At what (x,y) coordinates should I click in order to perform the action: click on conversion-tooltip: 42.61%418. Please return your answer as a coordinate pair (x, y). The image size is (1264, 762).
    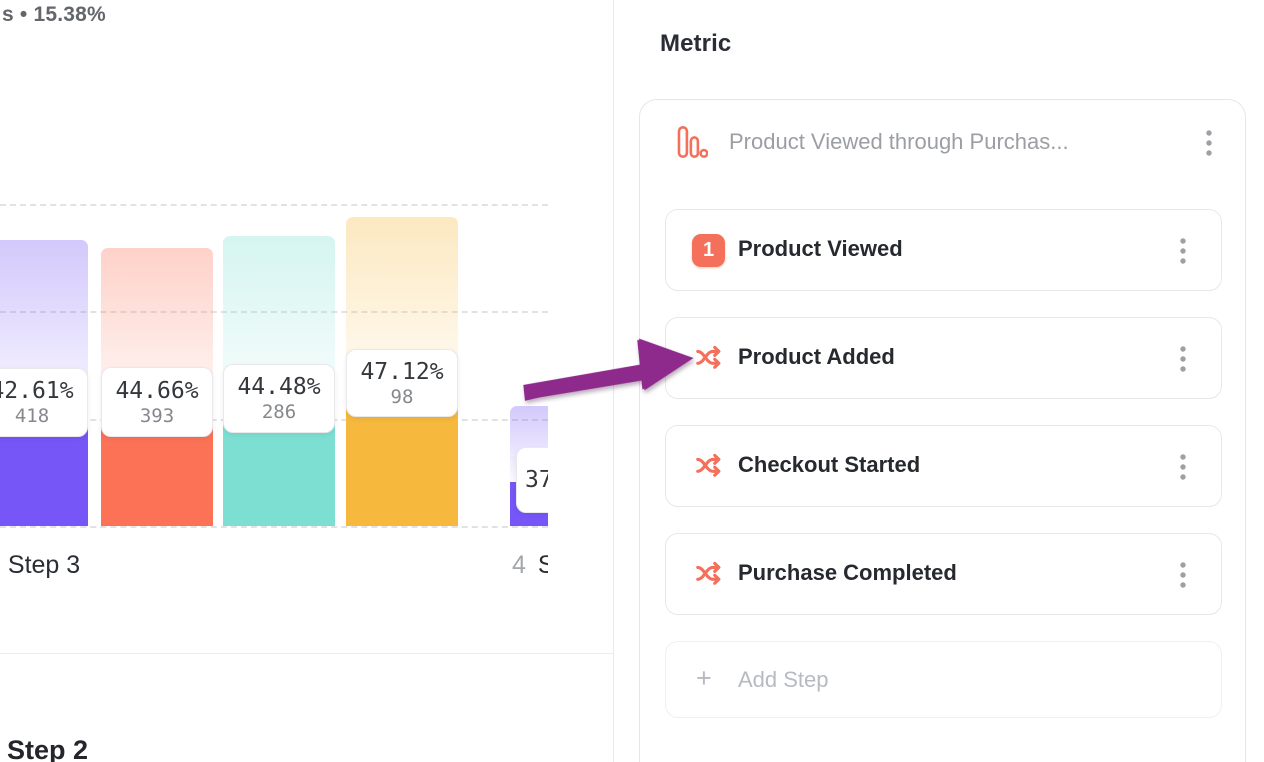
    Looking at the image, I should click on (44, 402).